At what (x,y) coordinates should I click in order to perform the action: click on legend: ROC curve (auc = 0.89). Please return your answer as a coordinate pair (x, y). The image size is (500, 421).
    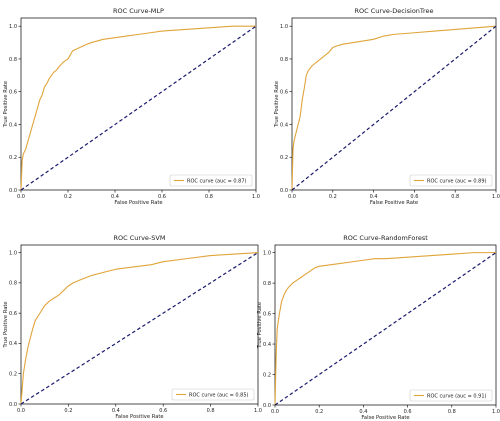
    Looking at the image, I should click on (451, 180).